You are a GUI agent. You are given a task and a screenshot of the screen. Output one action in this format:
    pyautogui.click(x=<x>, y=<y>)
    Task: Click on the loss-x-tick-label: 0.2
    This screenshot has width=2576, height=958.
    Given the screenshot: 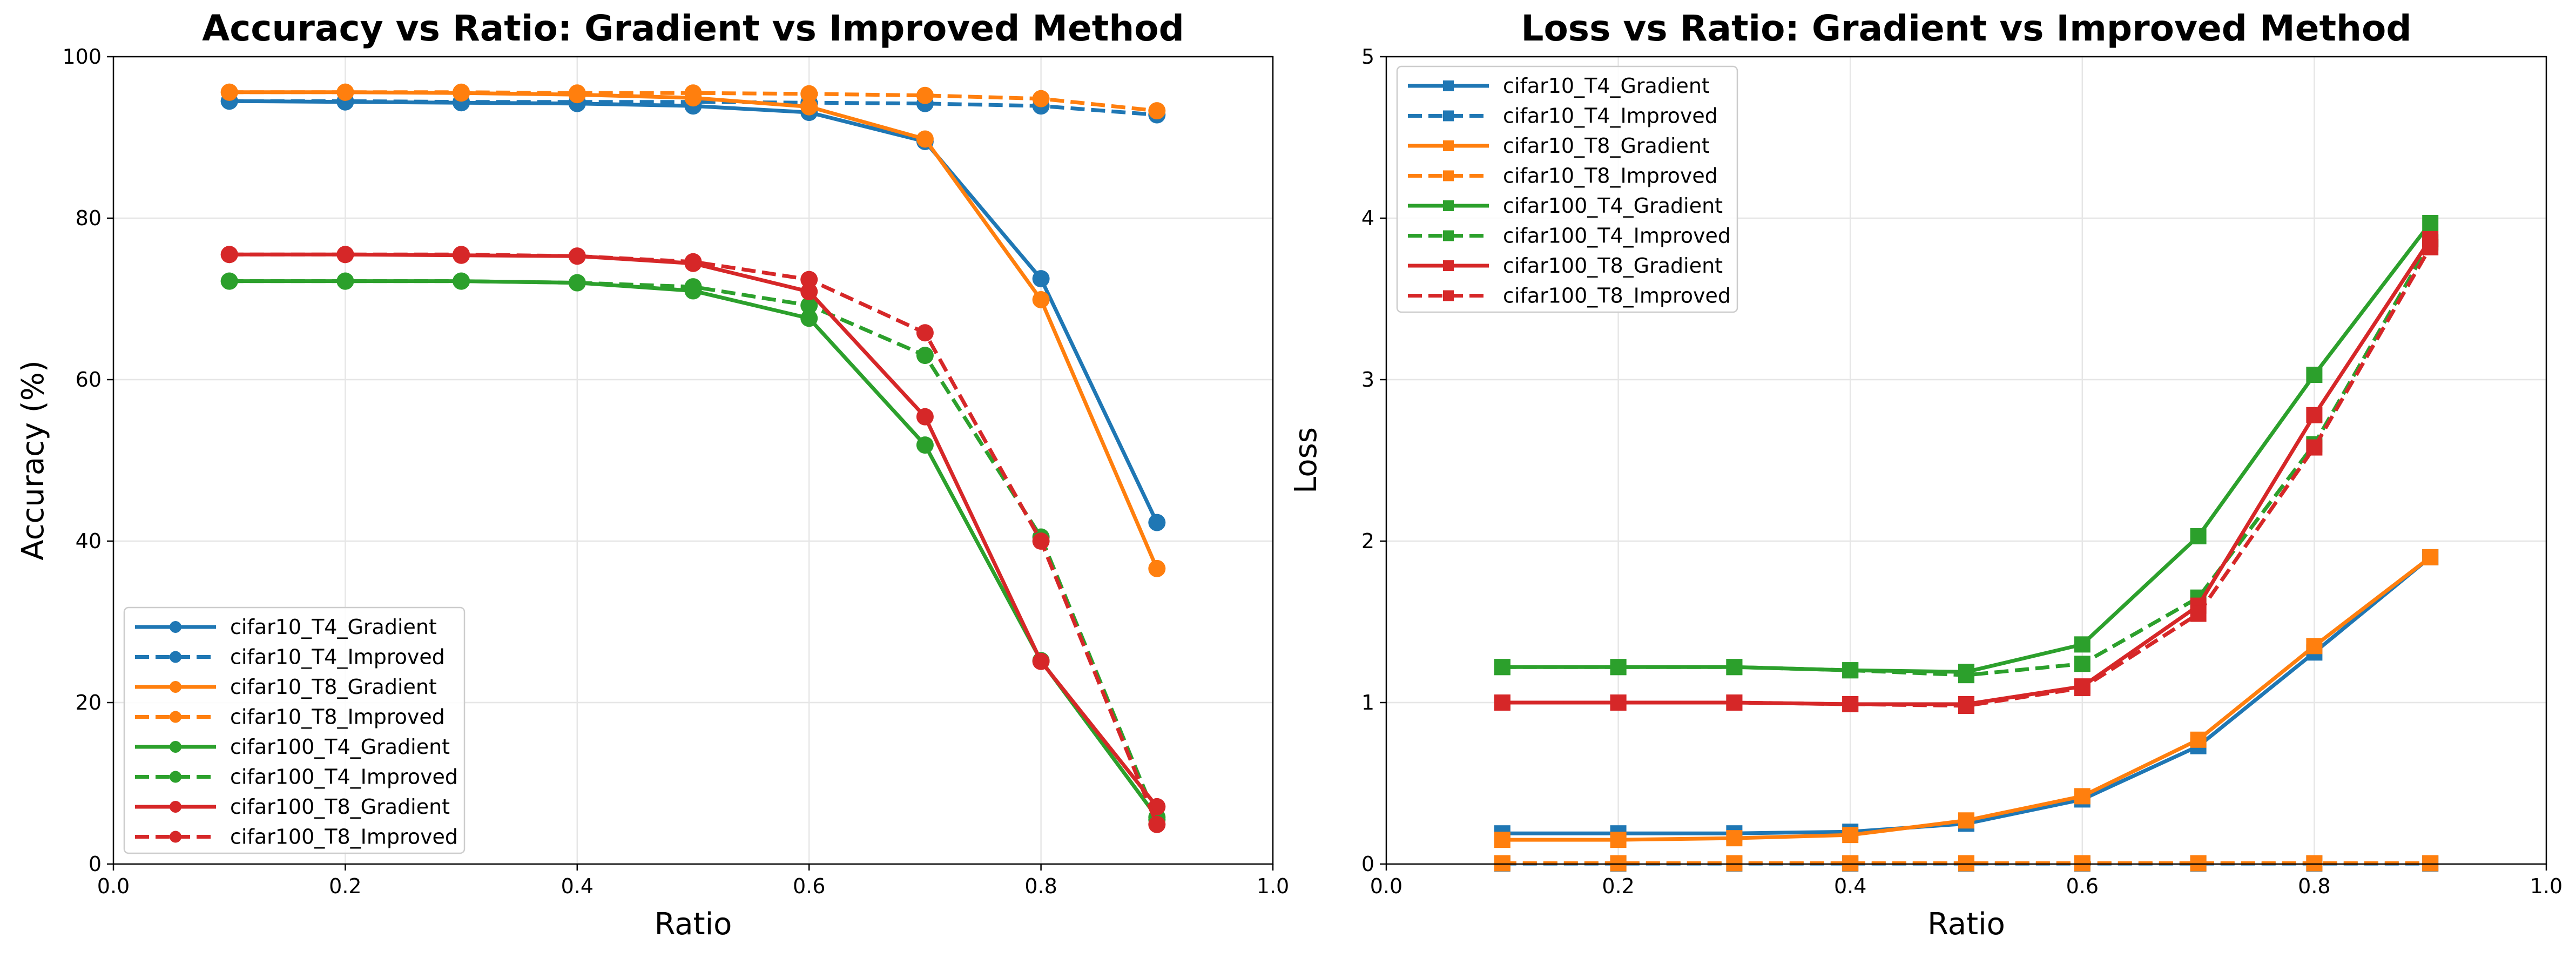 What is the action you would take?
    pyautogui.click(x=1618, y=886)
    